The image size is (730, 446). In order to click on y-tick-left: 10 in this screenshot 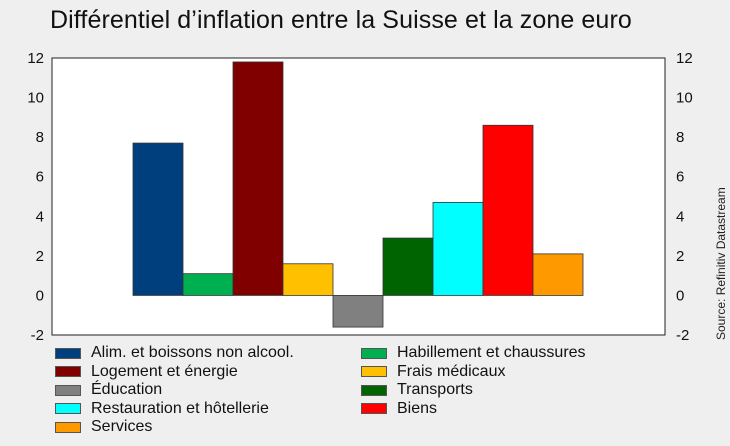, I will do `click(35, 98)`.